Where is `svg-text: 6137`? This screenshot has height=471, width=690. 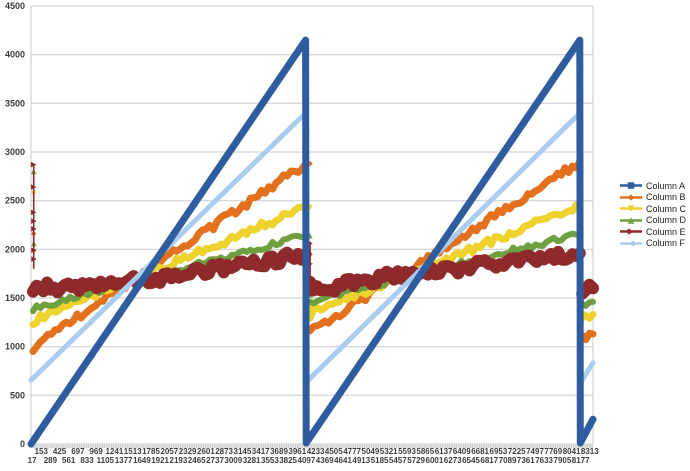 svg-text: 6137 is located at coordinates (444, 451).